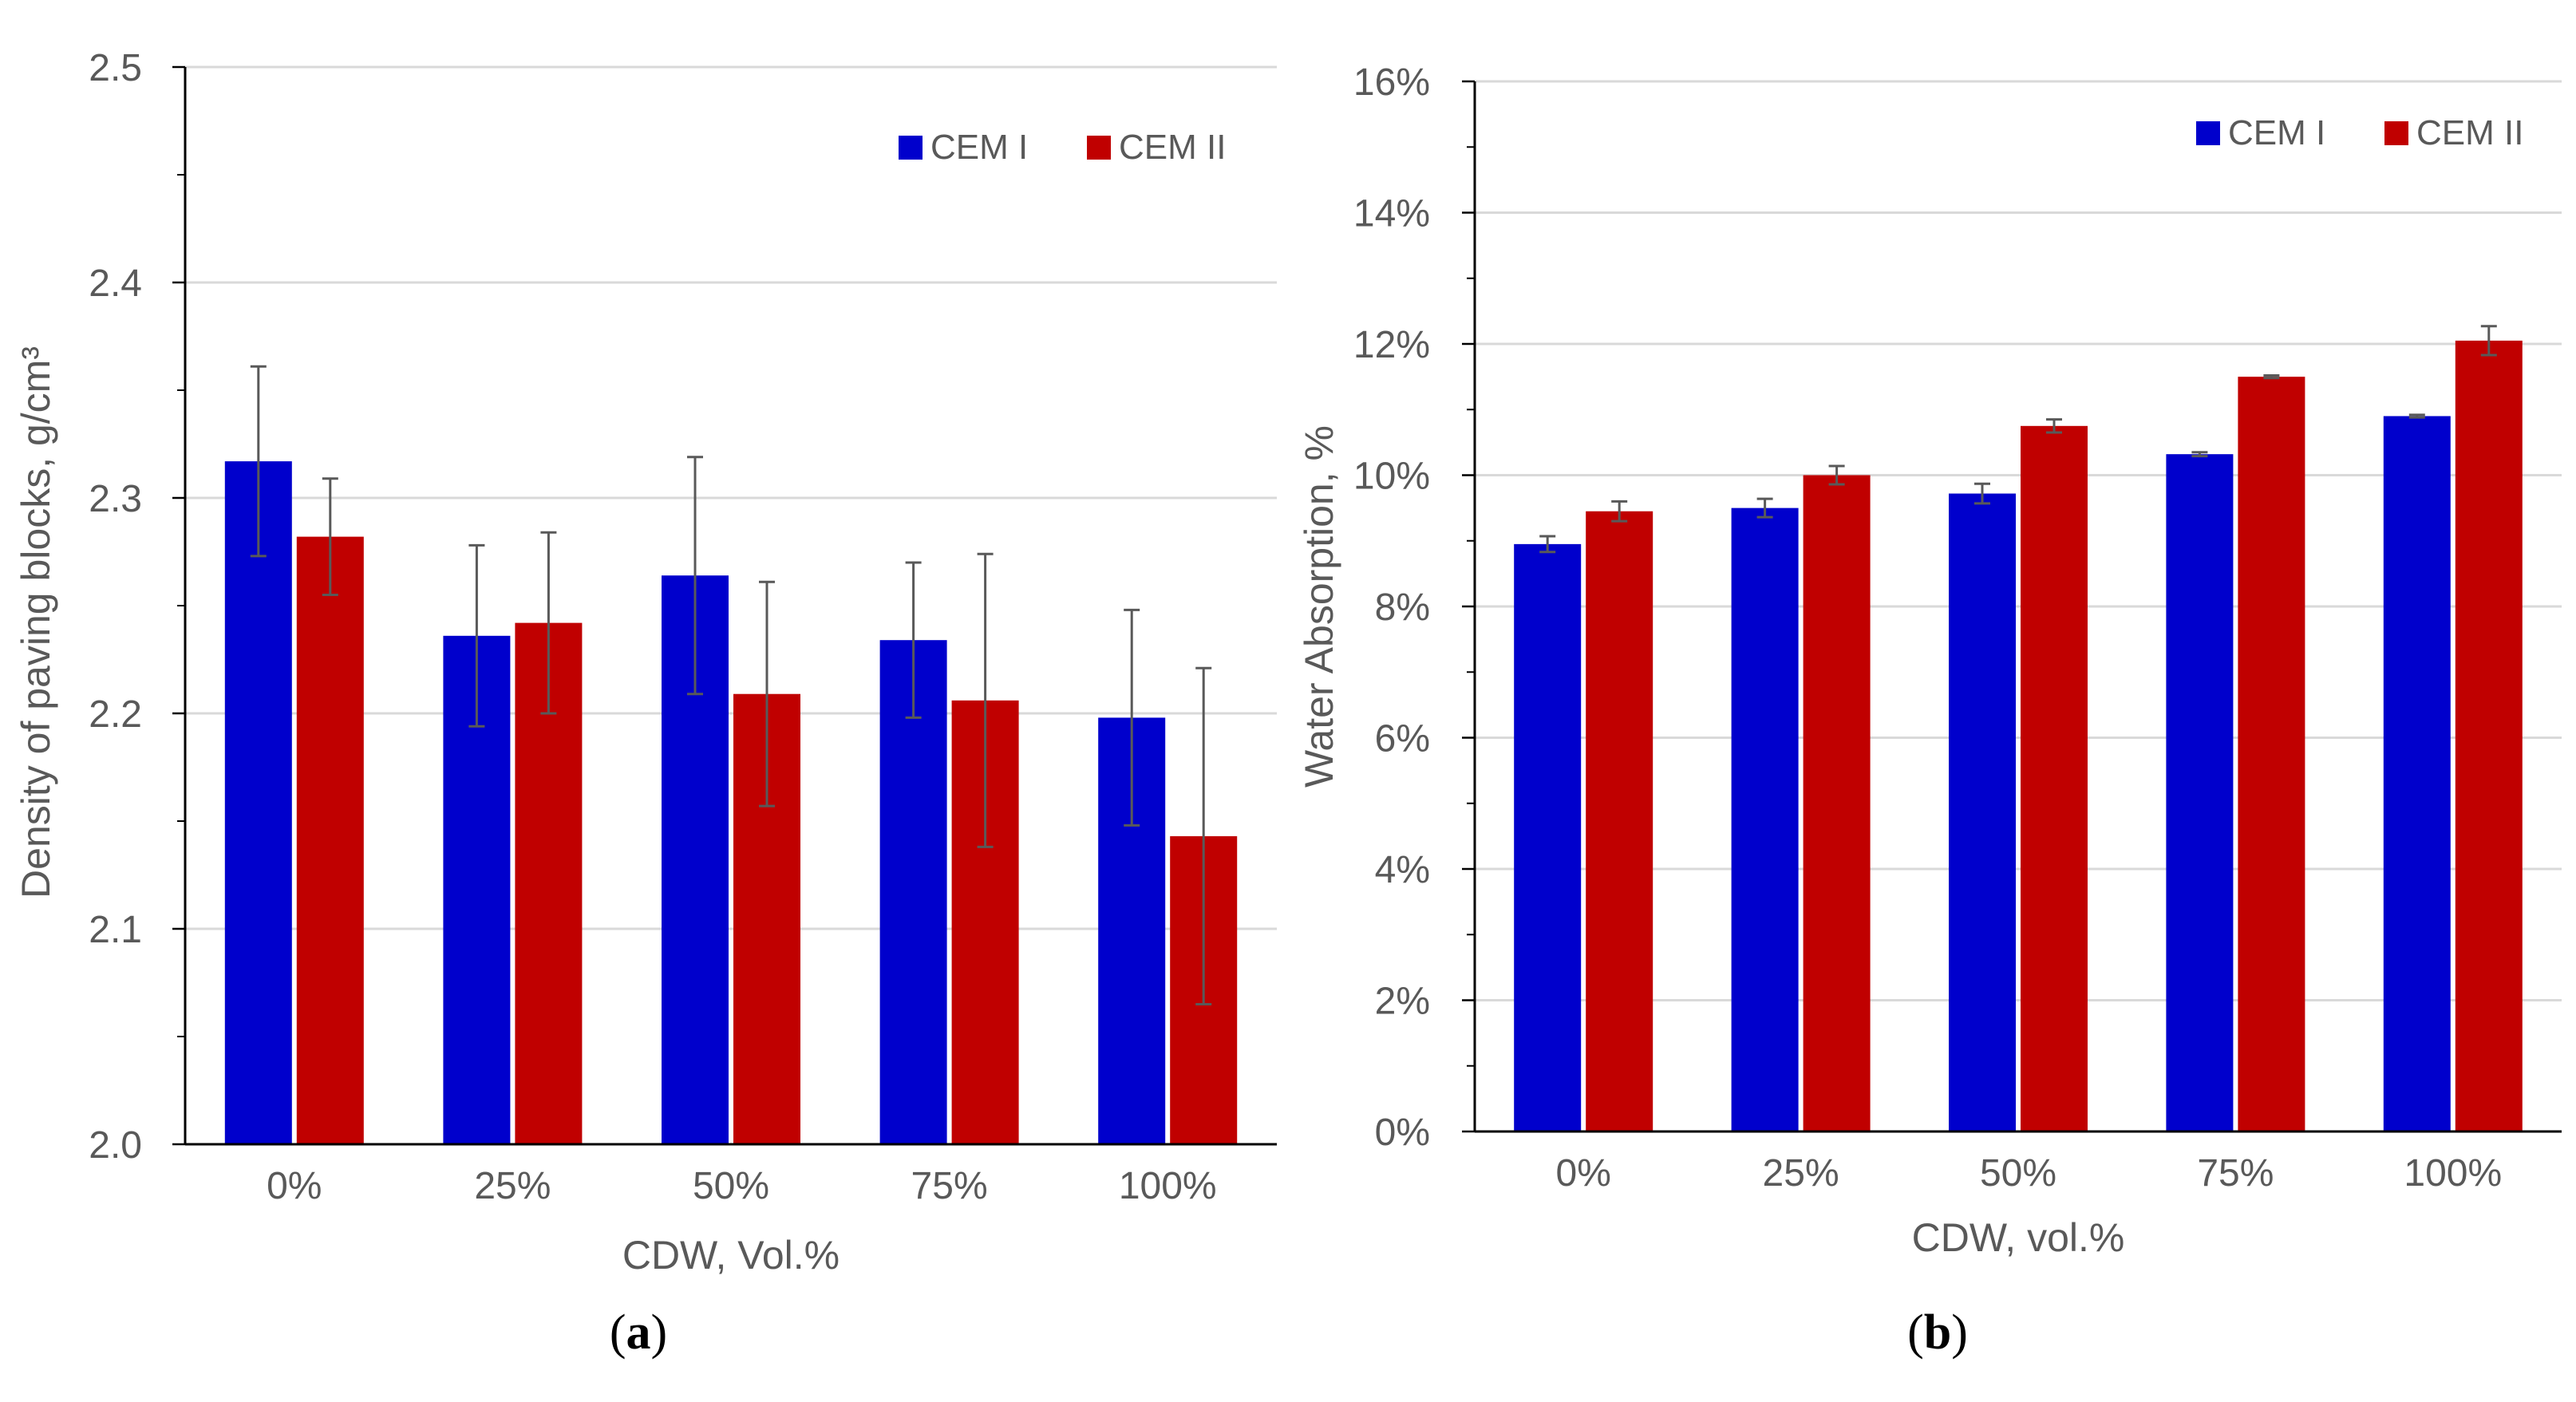 This screenshot has height=1402, width=2576. What do you see at coordinates (1391, 82) in the screenshot?
I see `y-tick-label: 16%` at bounding box center [1391, 82].